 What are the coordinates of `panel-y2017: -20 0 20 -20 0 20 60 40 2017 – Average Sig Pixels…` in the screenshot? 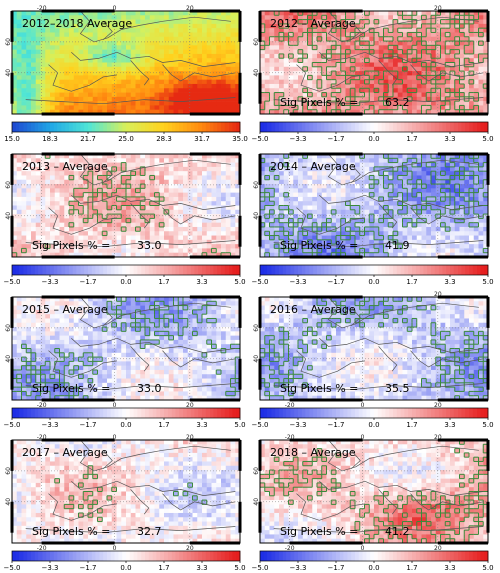 It's located at (125, 503).